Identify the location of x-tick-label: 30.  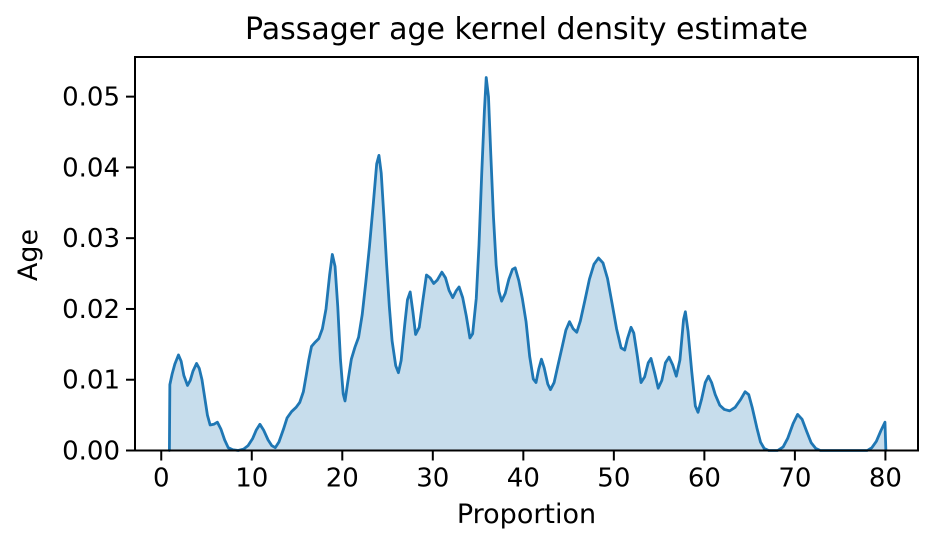
(432, 479).